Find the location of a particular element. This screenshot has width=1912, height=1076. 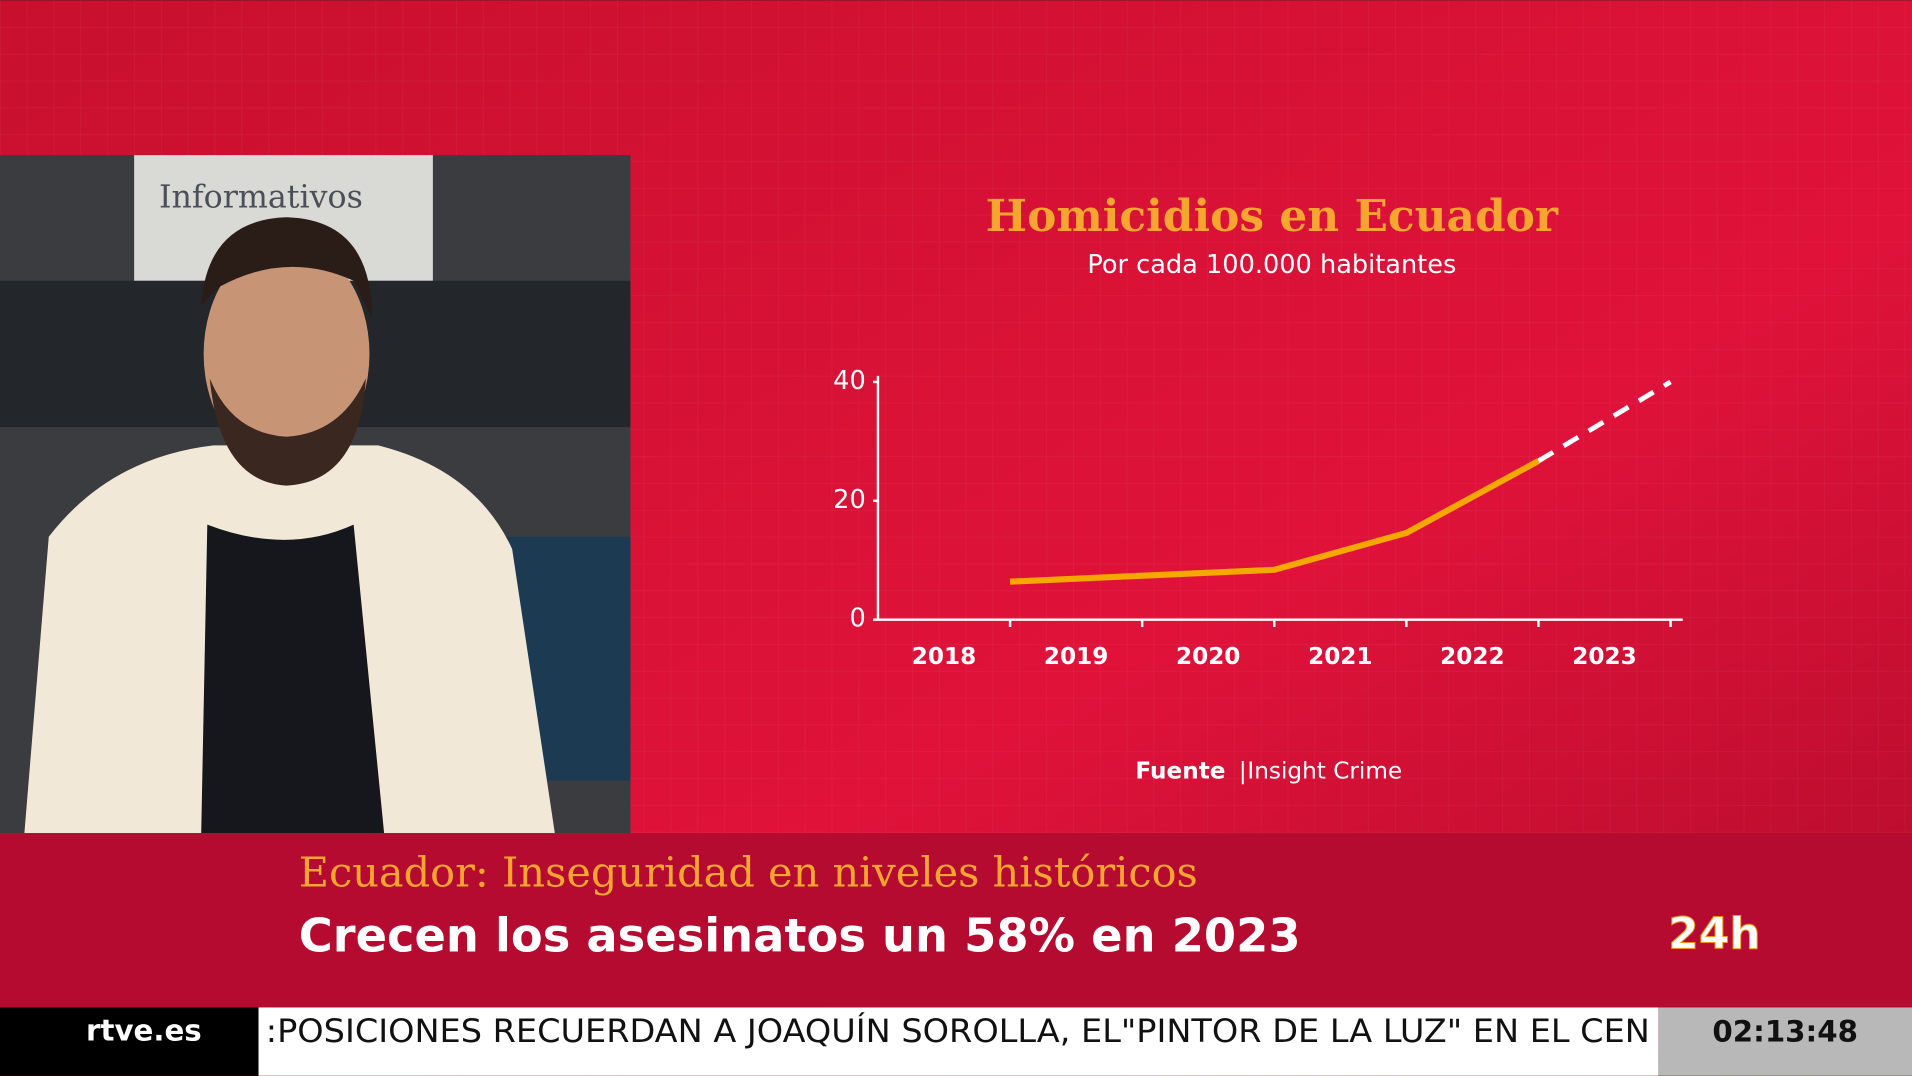

y-tick-label: 0 is located at coordinates (857, 619).